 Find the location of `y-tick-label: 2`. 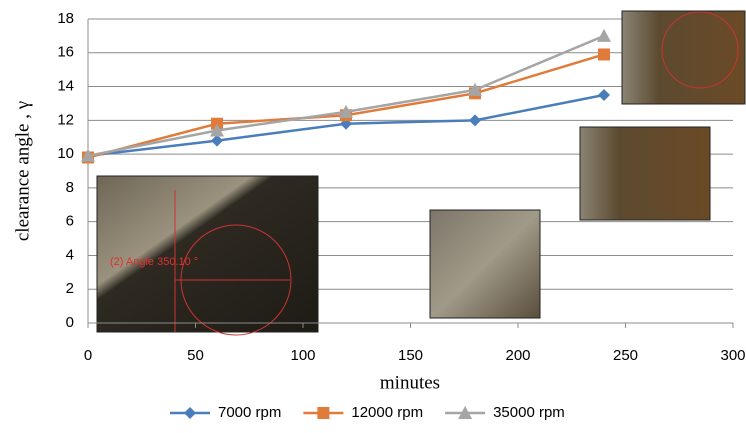

y-tick-label: 2 is located at coordinates (70, 288).